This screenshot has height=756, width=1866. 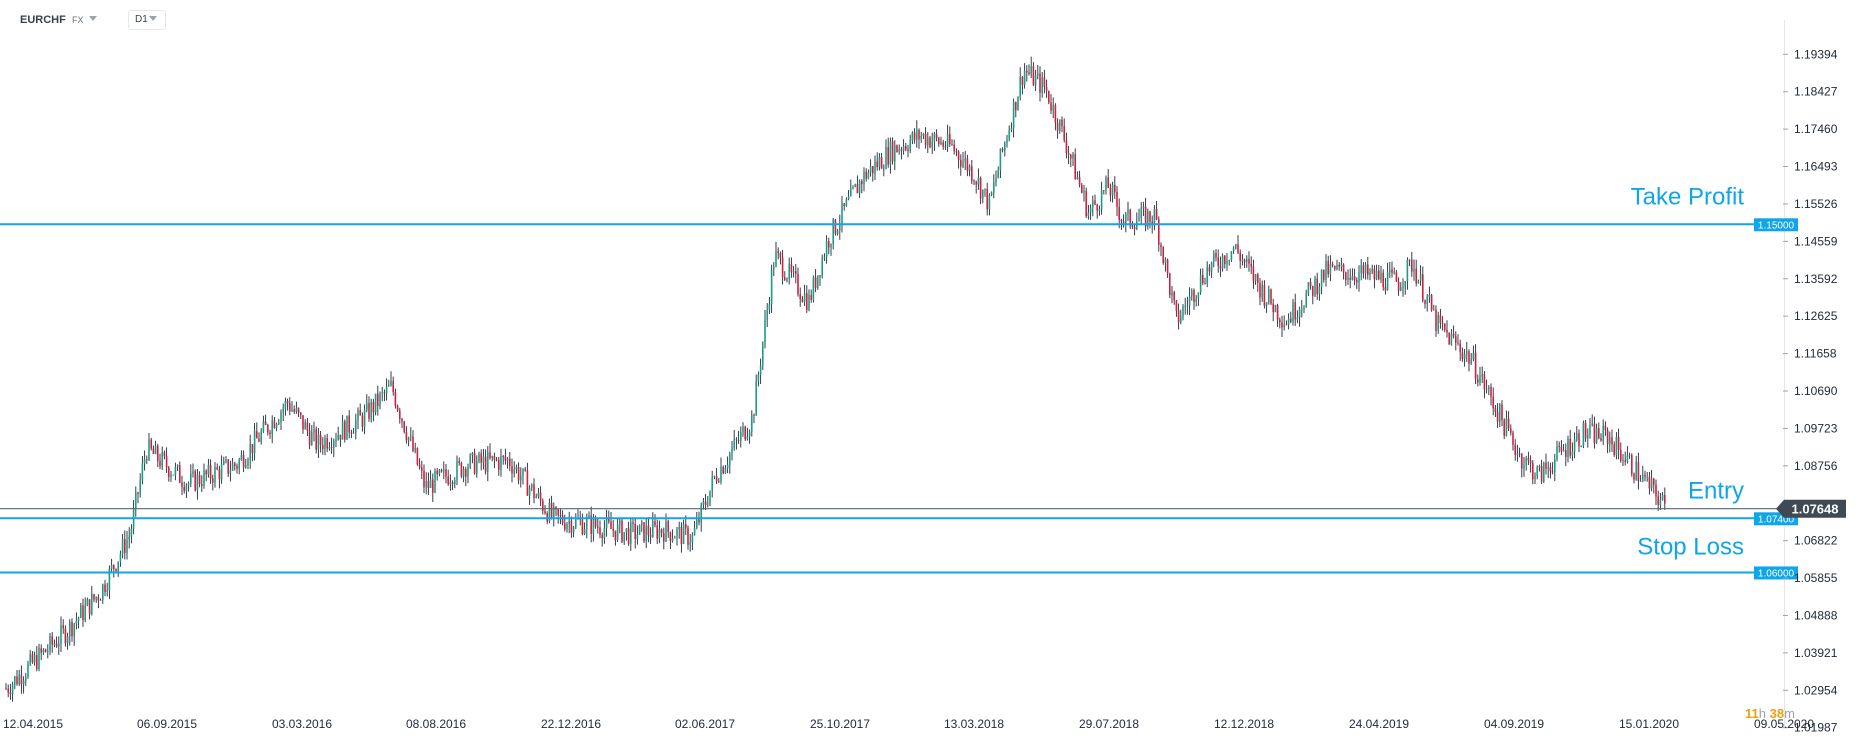 I want to click on symbol-name: EURCHF, so click(x=43, y=20).